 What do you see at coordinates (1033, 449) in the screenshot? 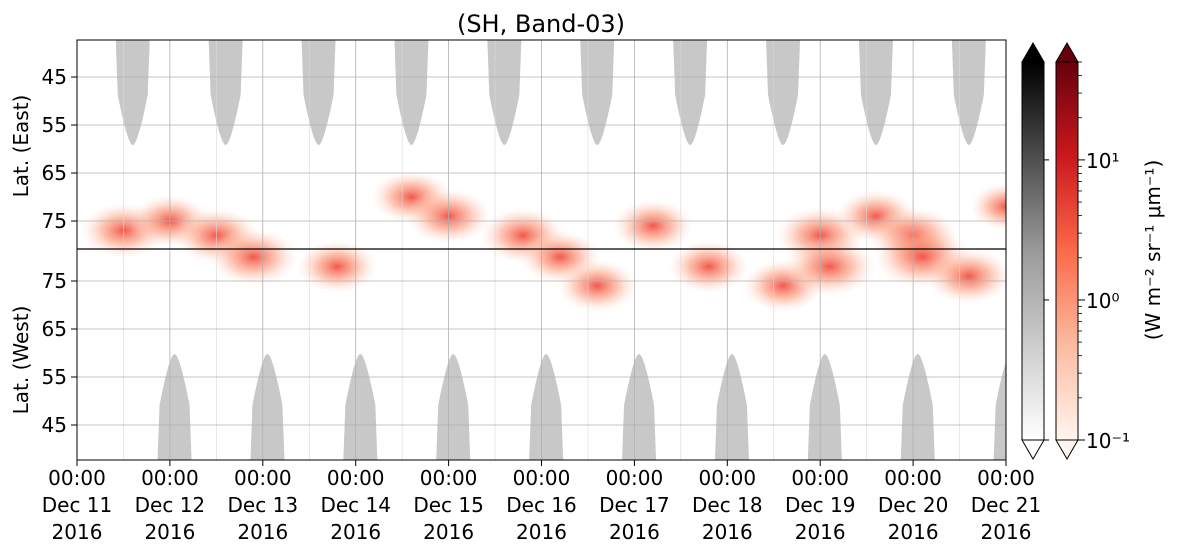
I see `colorbar-gray-bottom-arrow` at bounding box center [1033, 449].